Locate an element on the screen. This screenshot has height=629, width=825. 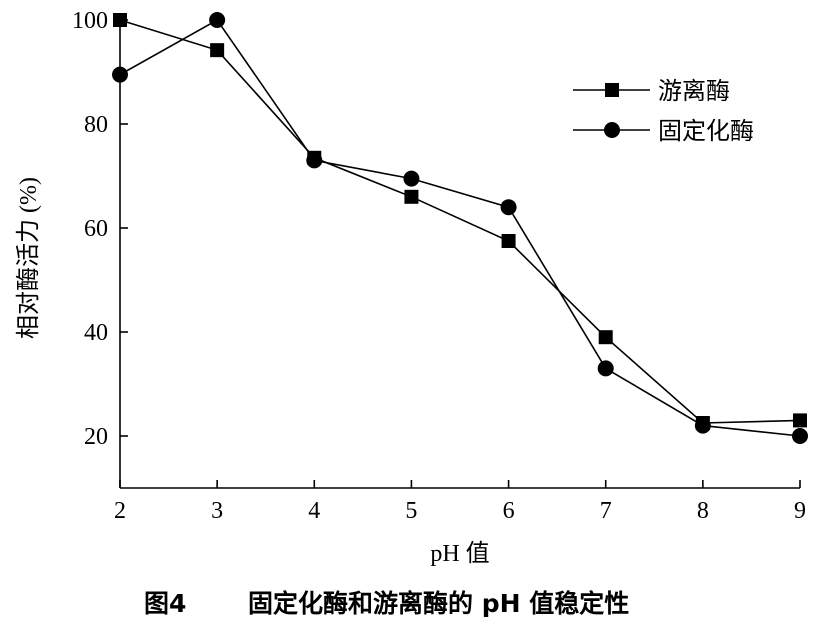
y-tick-label: 60 is located at coordinates (96, 229).